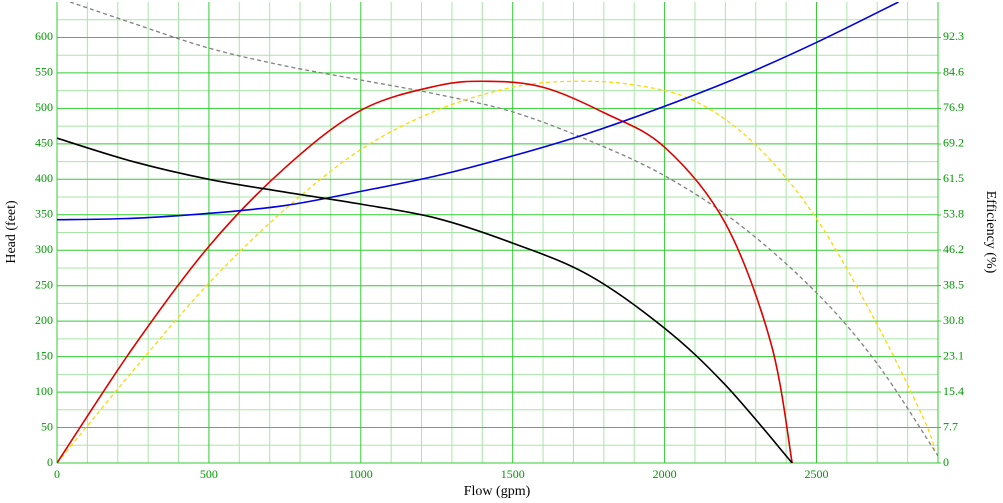 The height and width of the screenshot is (503, 1003). Describe the element at coordinates (953, 391) in the screenshot. I see `y2-tick-label: 15.4` at that location.